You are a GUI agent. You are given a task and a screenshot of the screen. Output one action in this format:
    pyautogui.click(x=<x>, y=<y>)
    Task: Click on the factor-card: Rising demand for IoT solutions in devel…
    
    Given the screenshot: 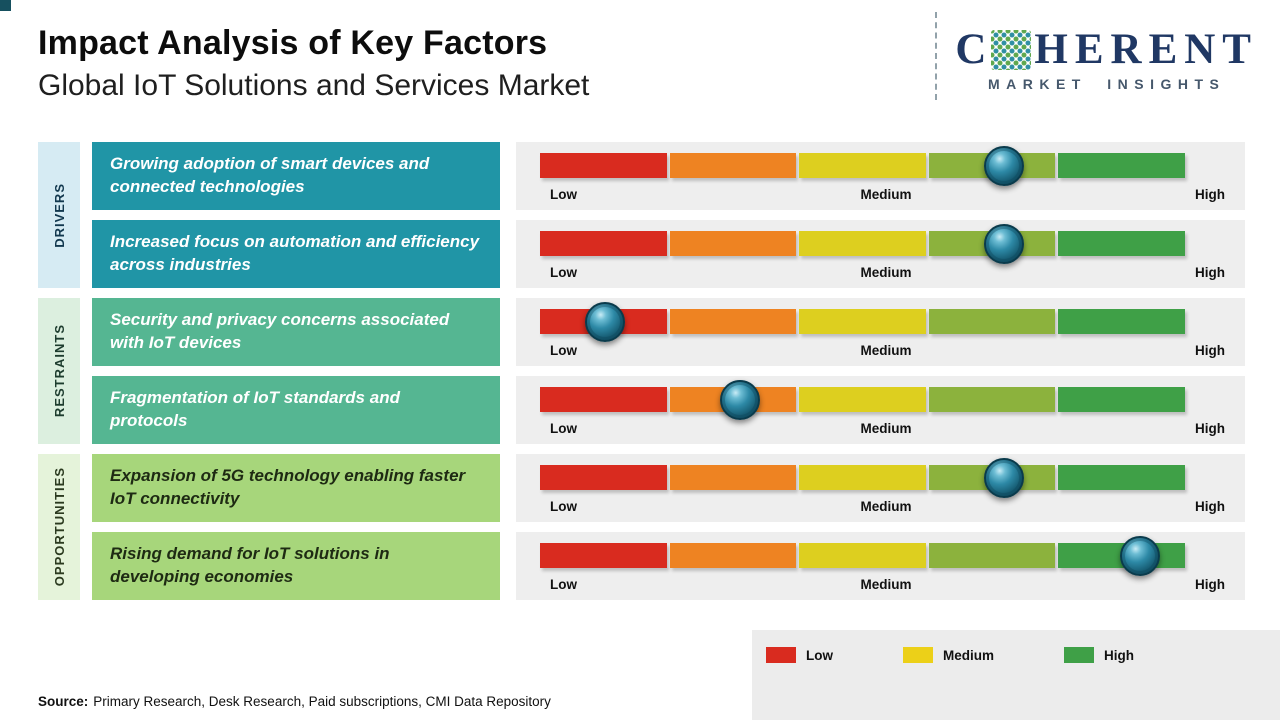 What is the action you would take?
    pyautogui.click(x=296, y=566)
    